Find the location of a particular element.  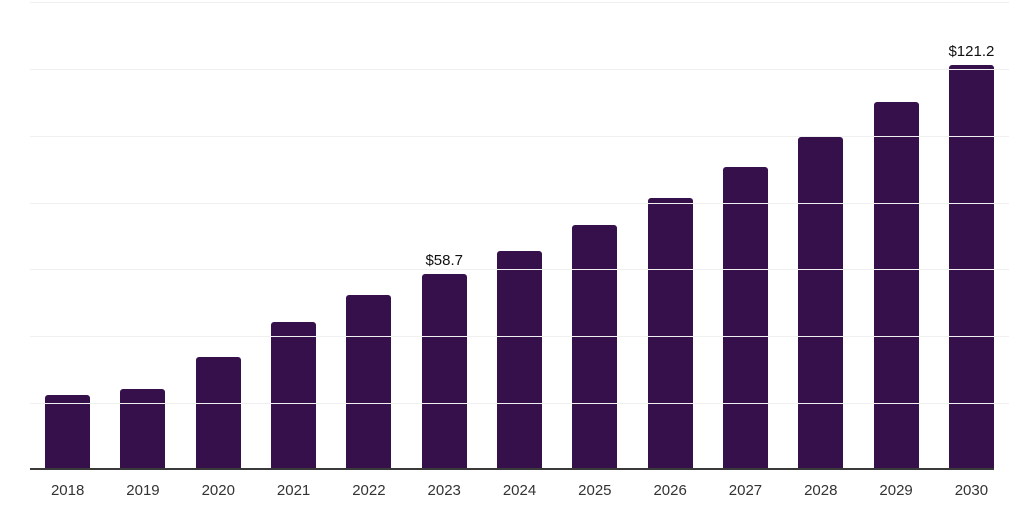

bar-2026 is located at coordinates (670, 333).